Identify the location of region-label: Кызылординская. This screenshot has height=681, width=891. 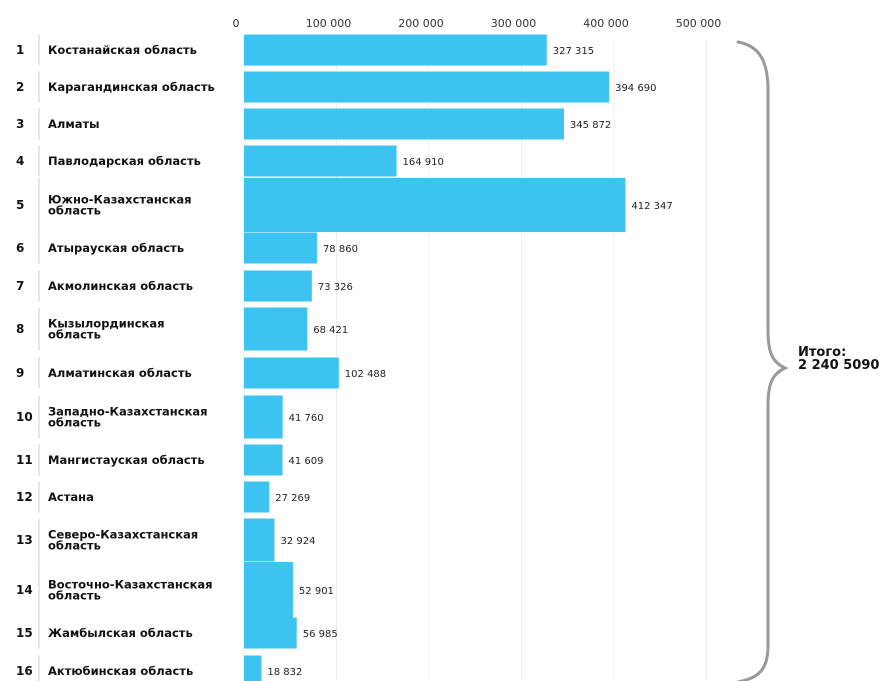
(106, 324).